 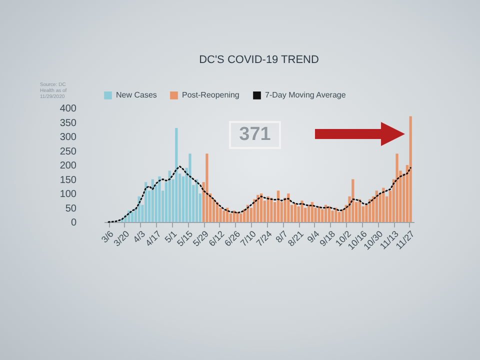 I want to click on legend-label: New Cases, so click(x=136, y=95).